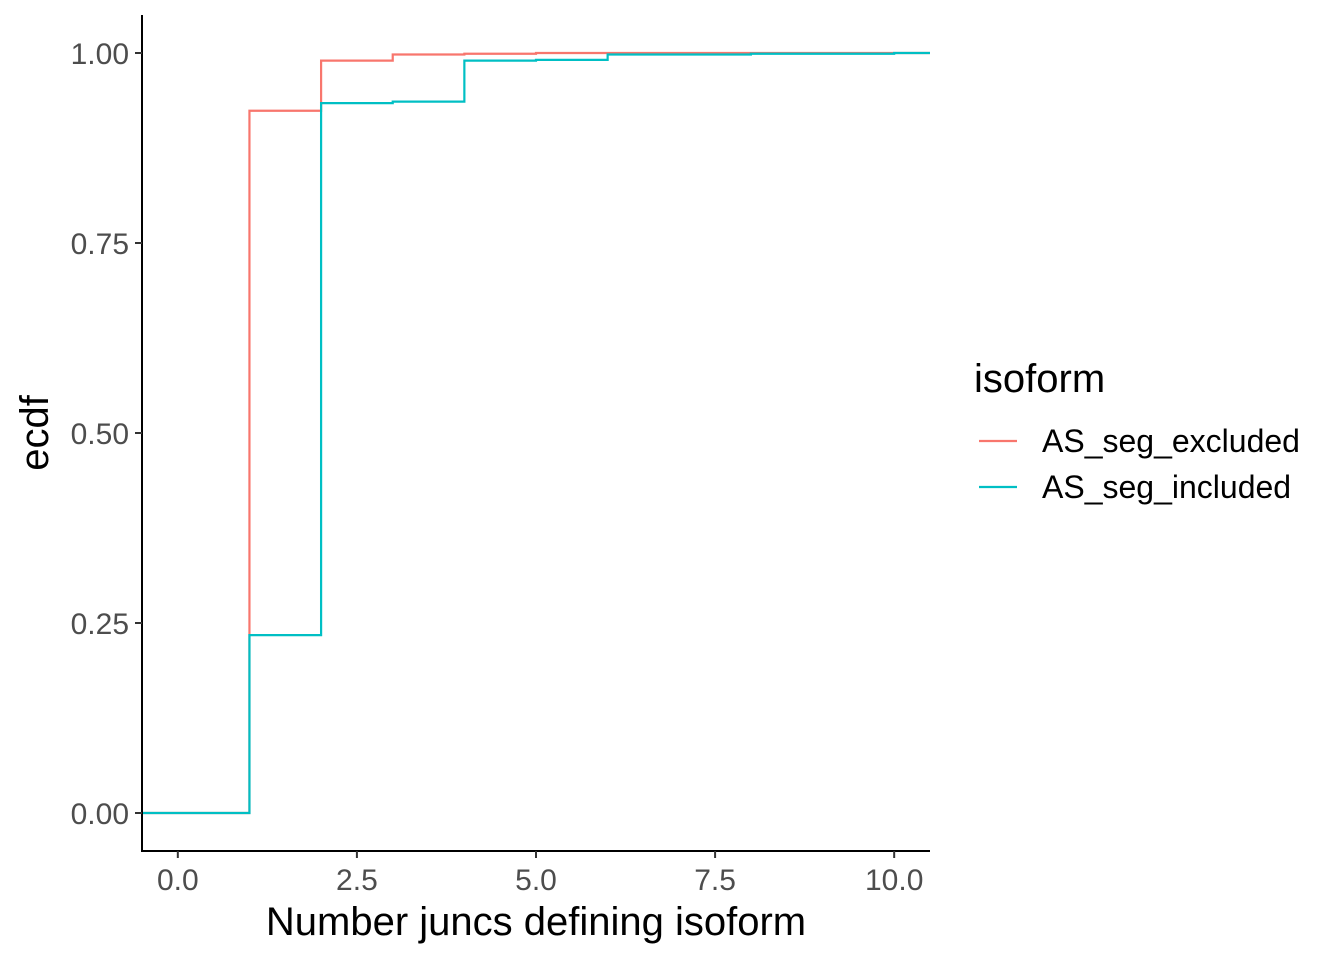 The height and width of the screenshot is (960, 1344). I want to click on x-tick-label: 10.0, so click(894, 880).